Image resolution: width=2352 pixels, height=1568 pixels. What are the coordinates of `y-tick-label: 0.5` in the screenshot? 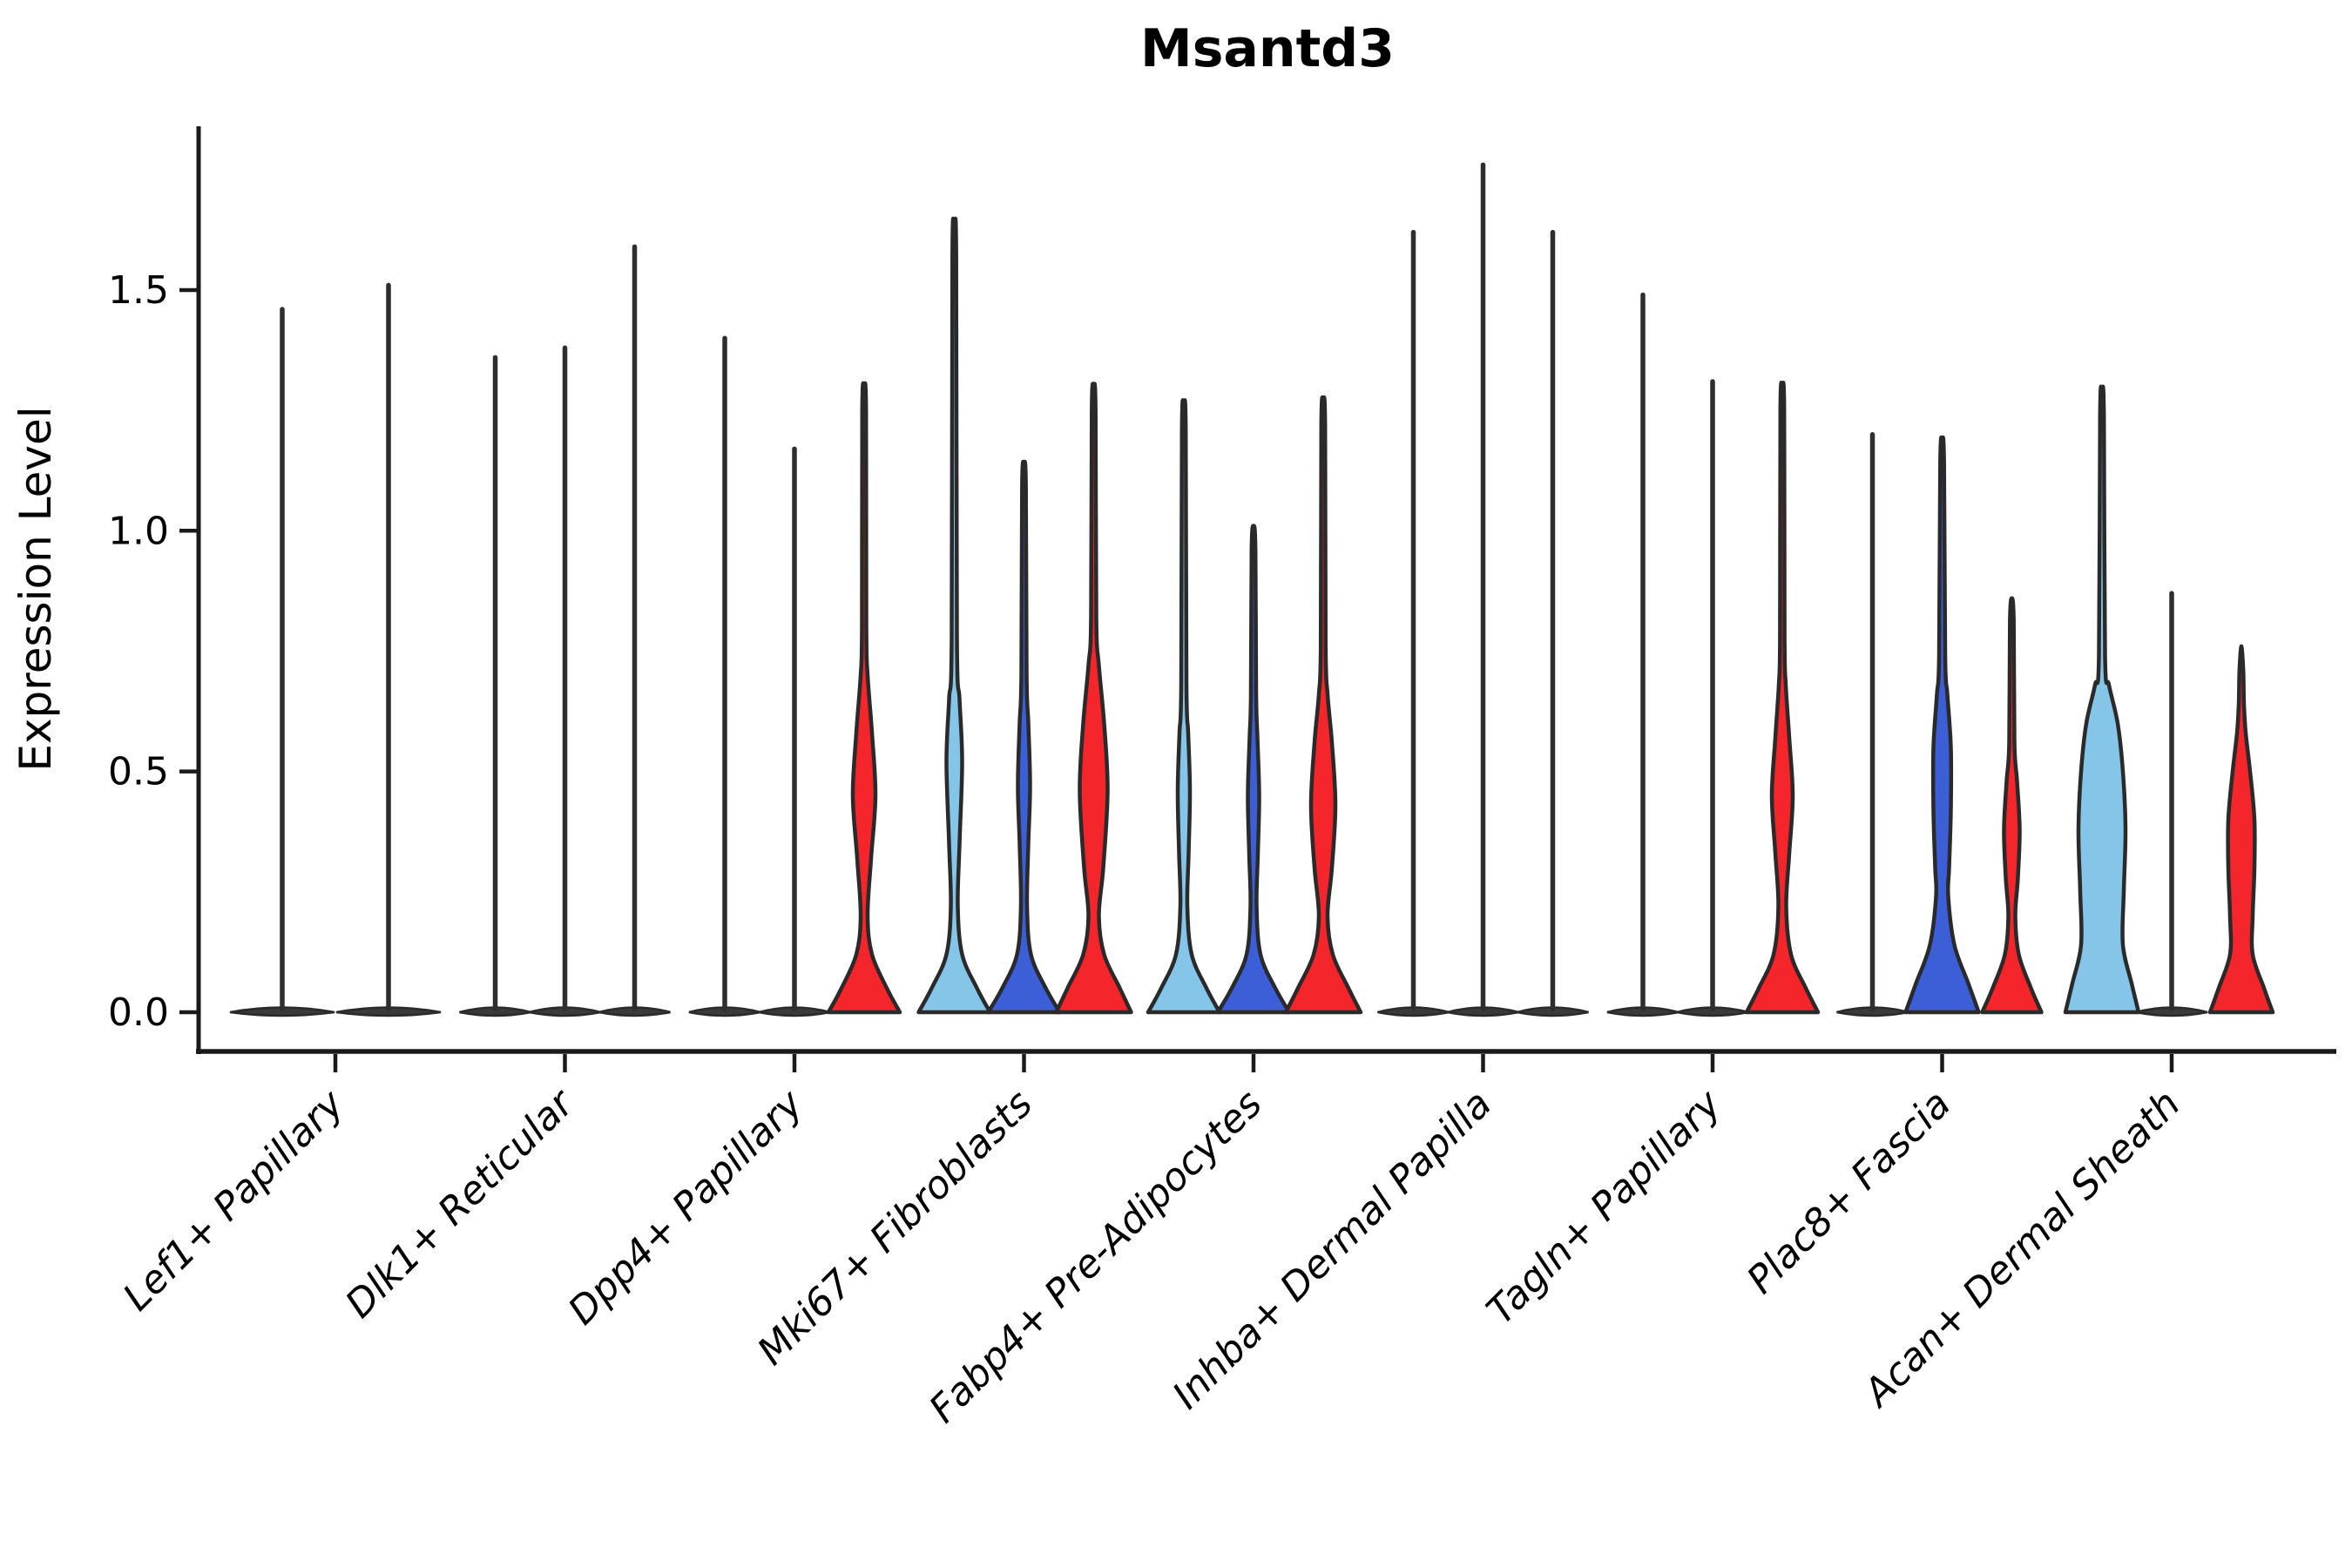 It's located at (138, 772).